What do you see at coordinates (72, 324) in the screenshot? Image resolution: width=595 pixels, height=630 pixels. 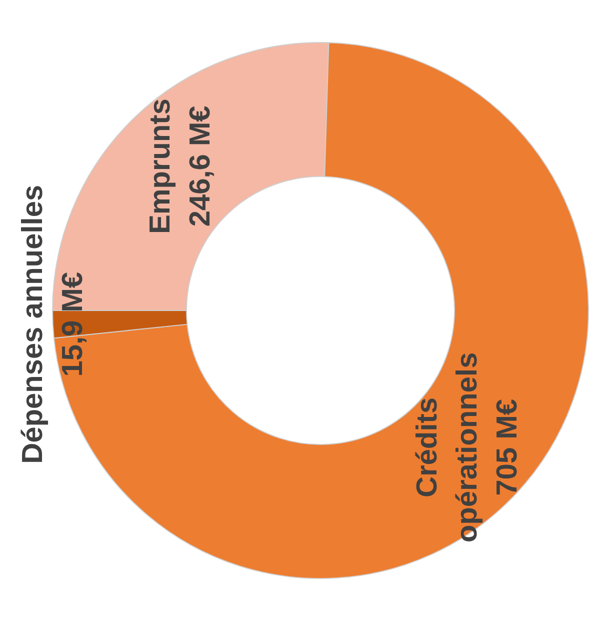 I see `data-label: 15,9 M€` at bounding box center [72, 324].